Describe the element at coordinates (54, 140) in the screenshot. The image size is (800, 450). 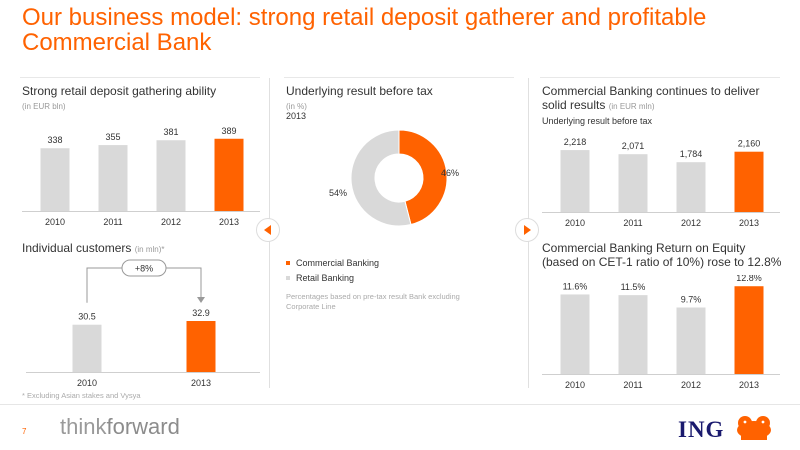
I see `bar-value-label: 338` at that location.